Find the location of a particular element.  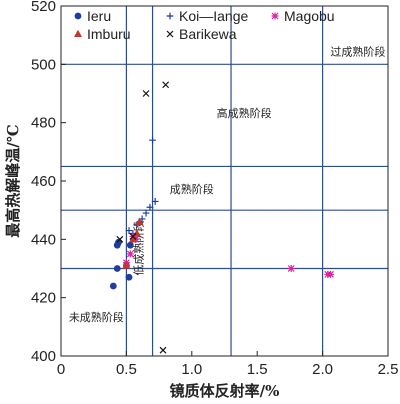

legend-label: Imburu is located at coordinates (109, 34).